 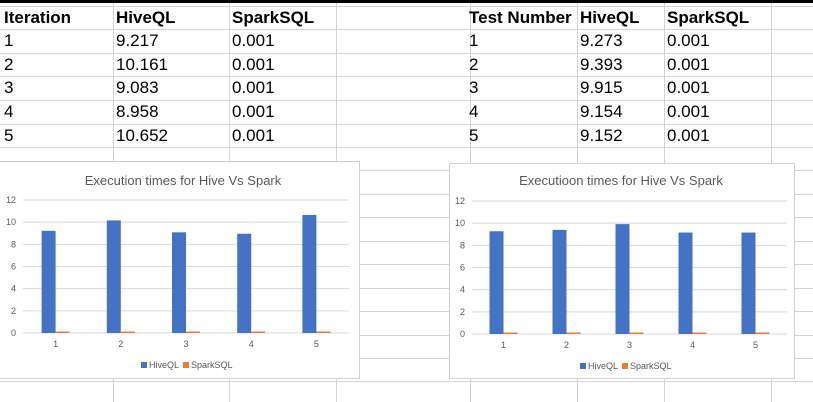 What do you see at coordinates (140, 136) in the screenshot?
I see `left-cell-r5-c2: 10.652` at bounding box center [140, 136].